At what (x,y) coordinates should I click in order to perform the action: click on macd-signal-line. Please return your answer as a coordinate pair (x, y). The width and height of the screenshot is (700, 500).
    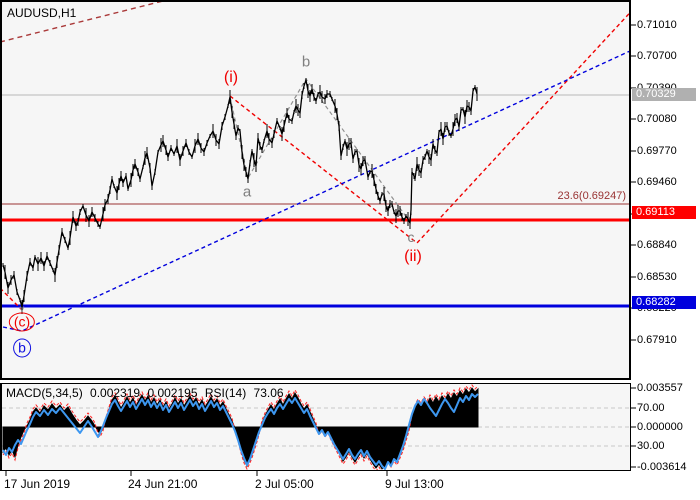
    Looking at the image, I should click on (240, 427).